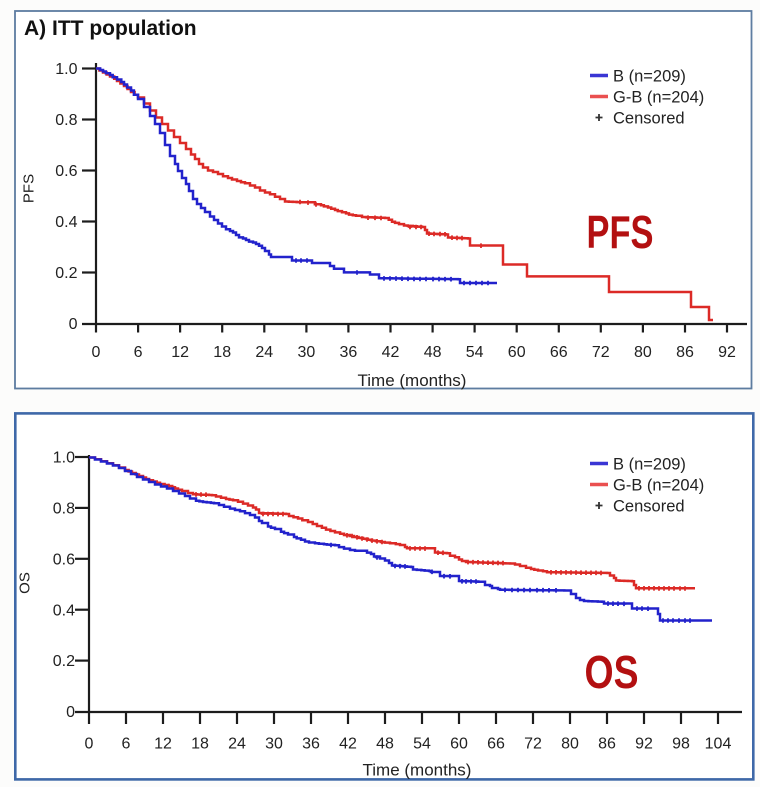  Describe the element at coordinates (110, 28) in the screenshot. I see `svg-text: A) ITT population` at that location.